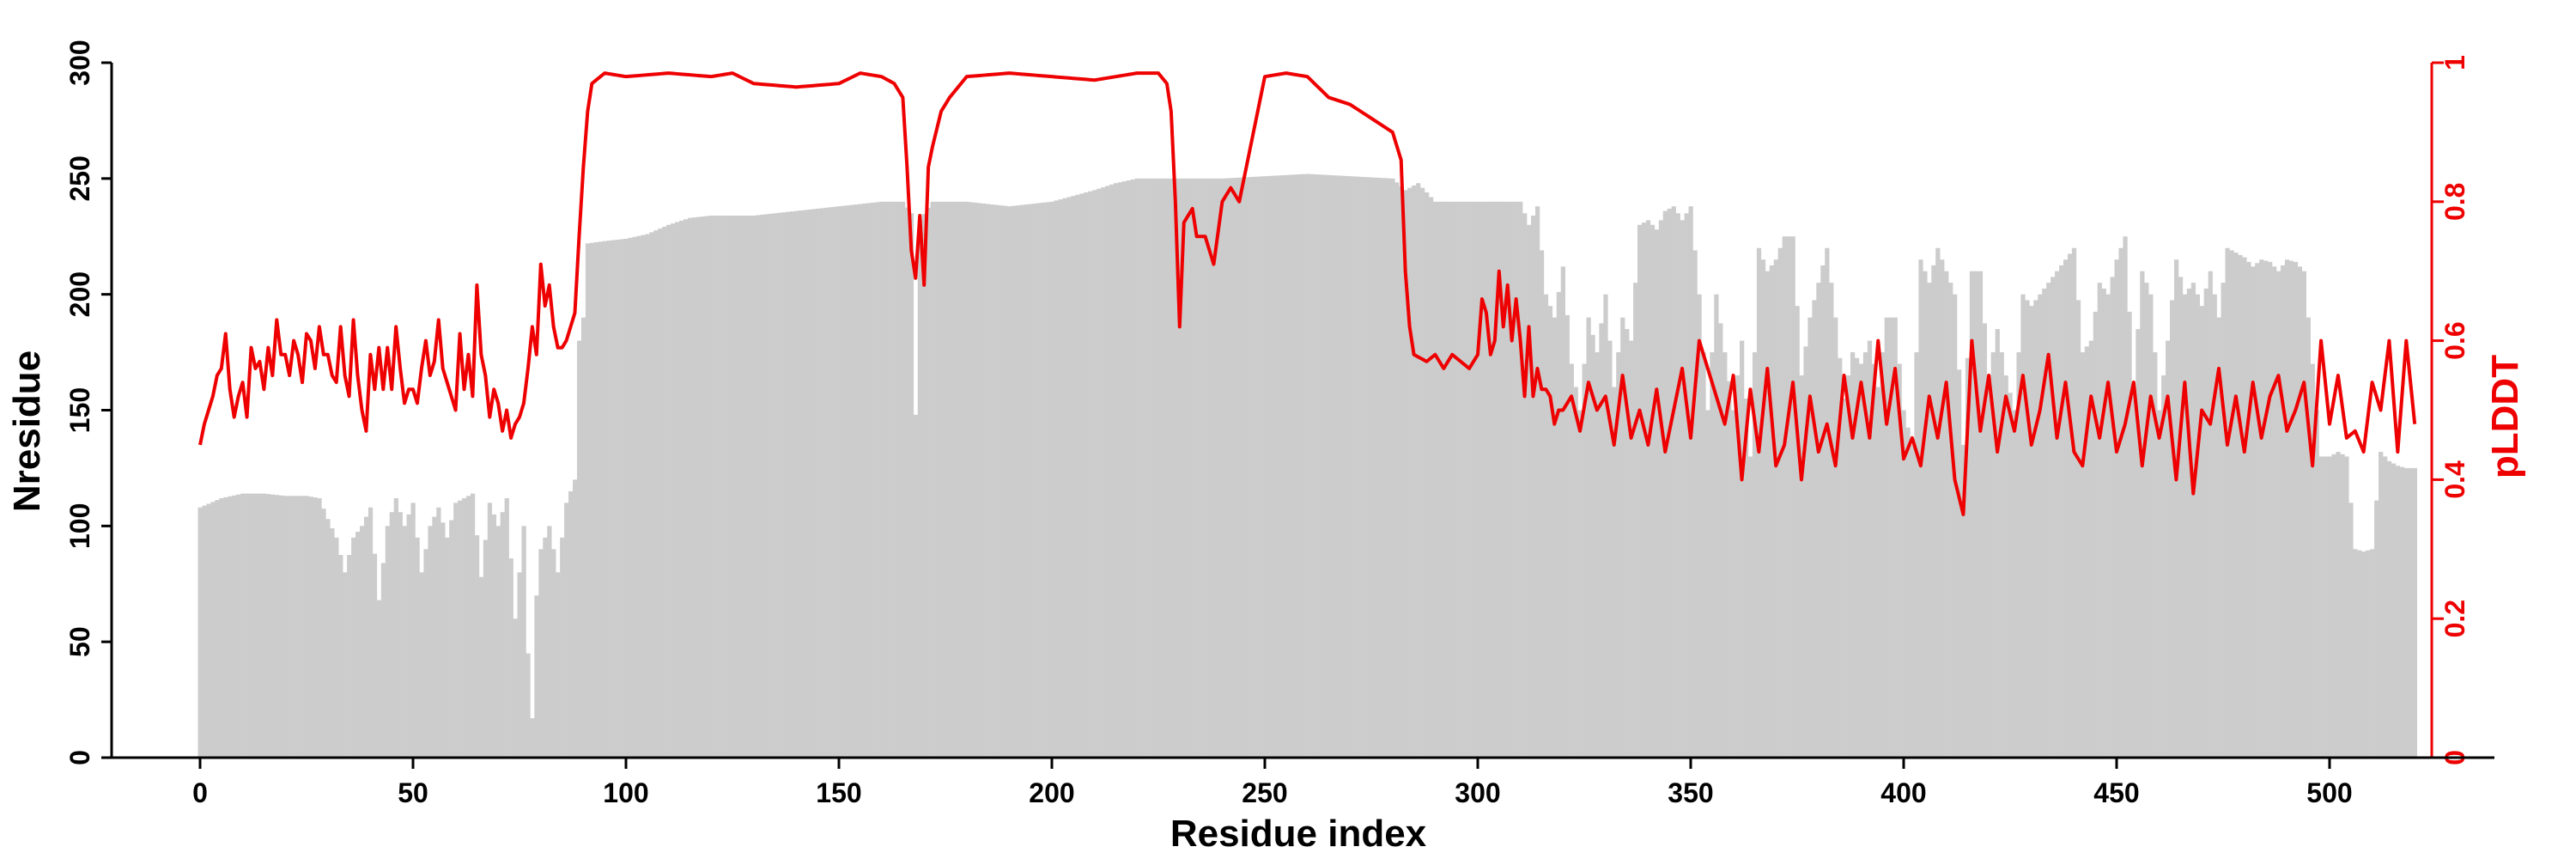  I want to click on right-tick-label: 1, so click(2455, 63).